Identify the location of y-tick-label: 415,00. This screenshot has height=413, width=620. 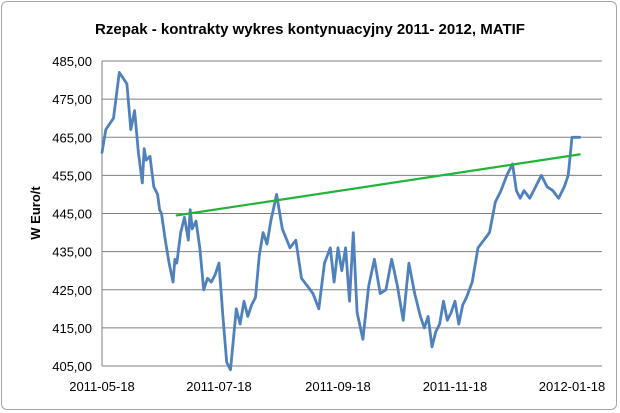
(72, 328).